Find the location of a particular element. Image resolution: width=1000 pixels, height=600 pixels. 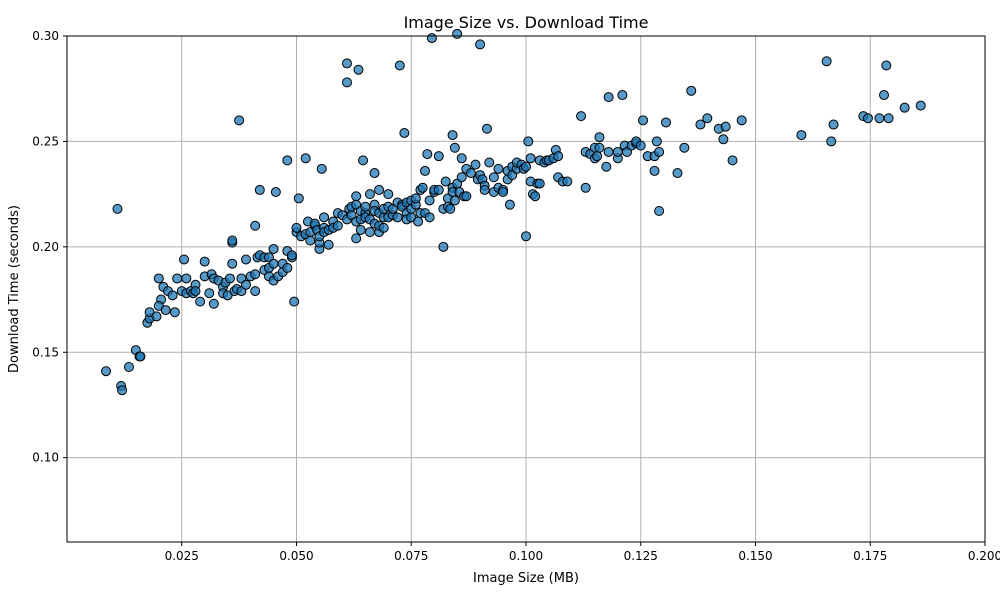

x-tick-label: 0.100 is located at coordinates (526, 556).